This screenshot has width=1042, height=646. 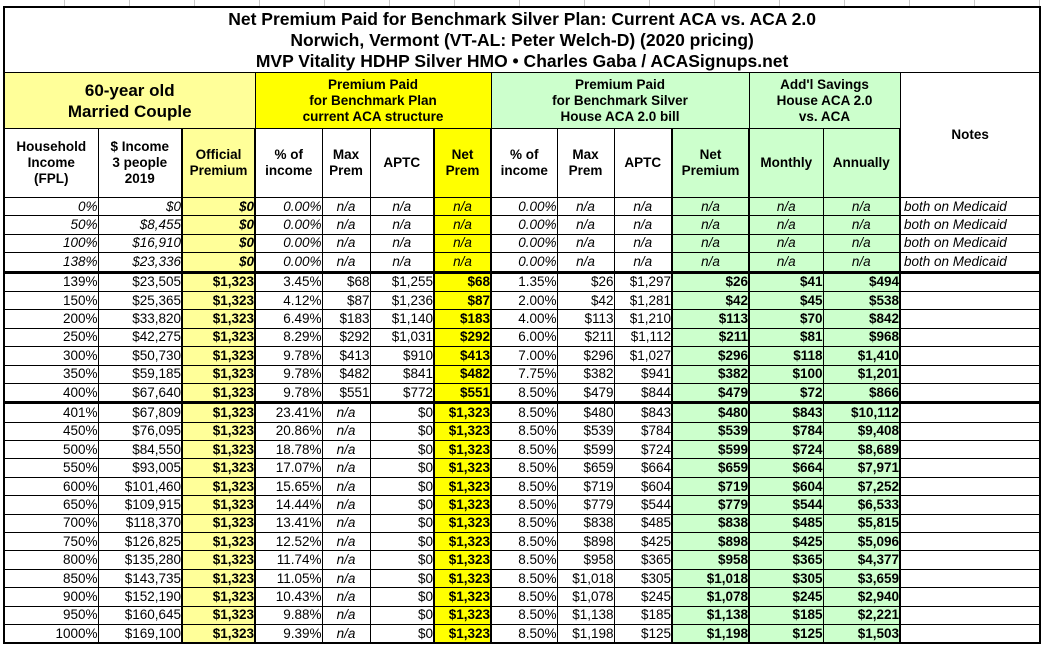 I want to click on cell-income: $109,915, so click(x=140, y=505).